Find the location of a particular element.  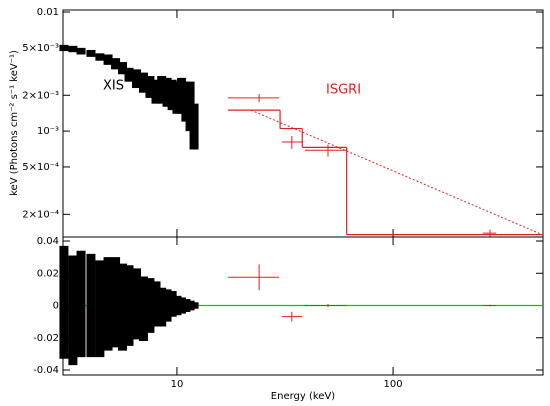

y-tick-label: 2×10⁻⁴ is located at coordinates (40, 214).